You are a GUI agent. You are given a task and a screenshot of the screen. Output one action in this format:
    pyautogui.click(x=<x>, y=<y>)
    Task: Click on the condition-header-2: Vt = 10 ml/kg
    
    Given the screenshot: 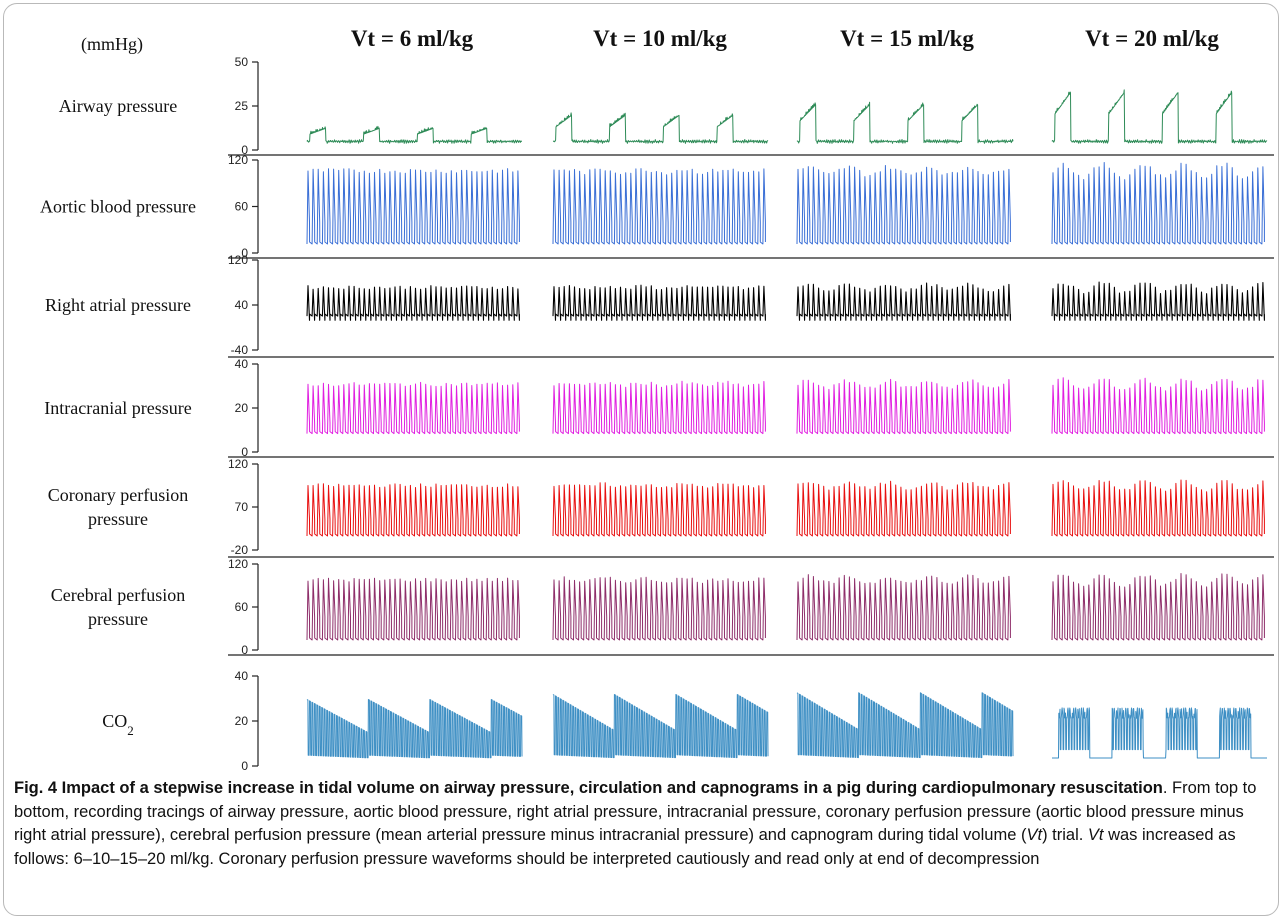 What is the action you would take?
    pyautogui.click(x=660, y=38)
    